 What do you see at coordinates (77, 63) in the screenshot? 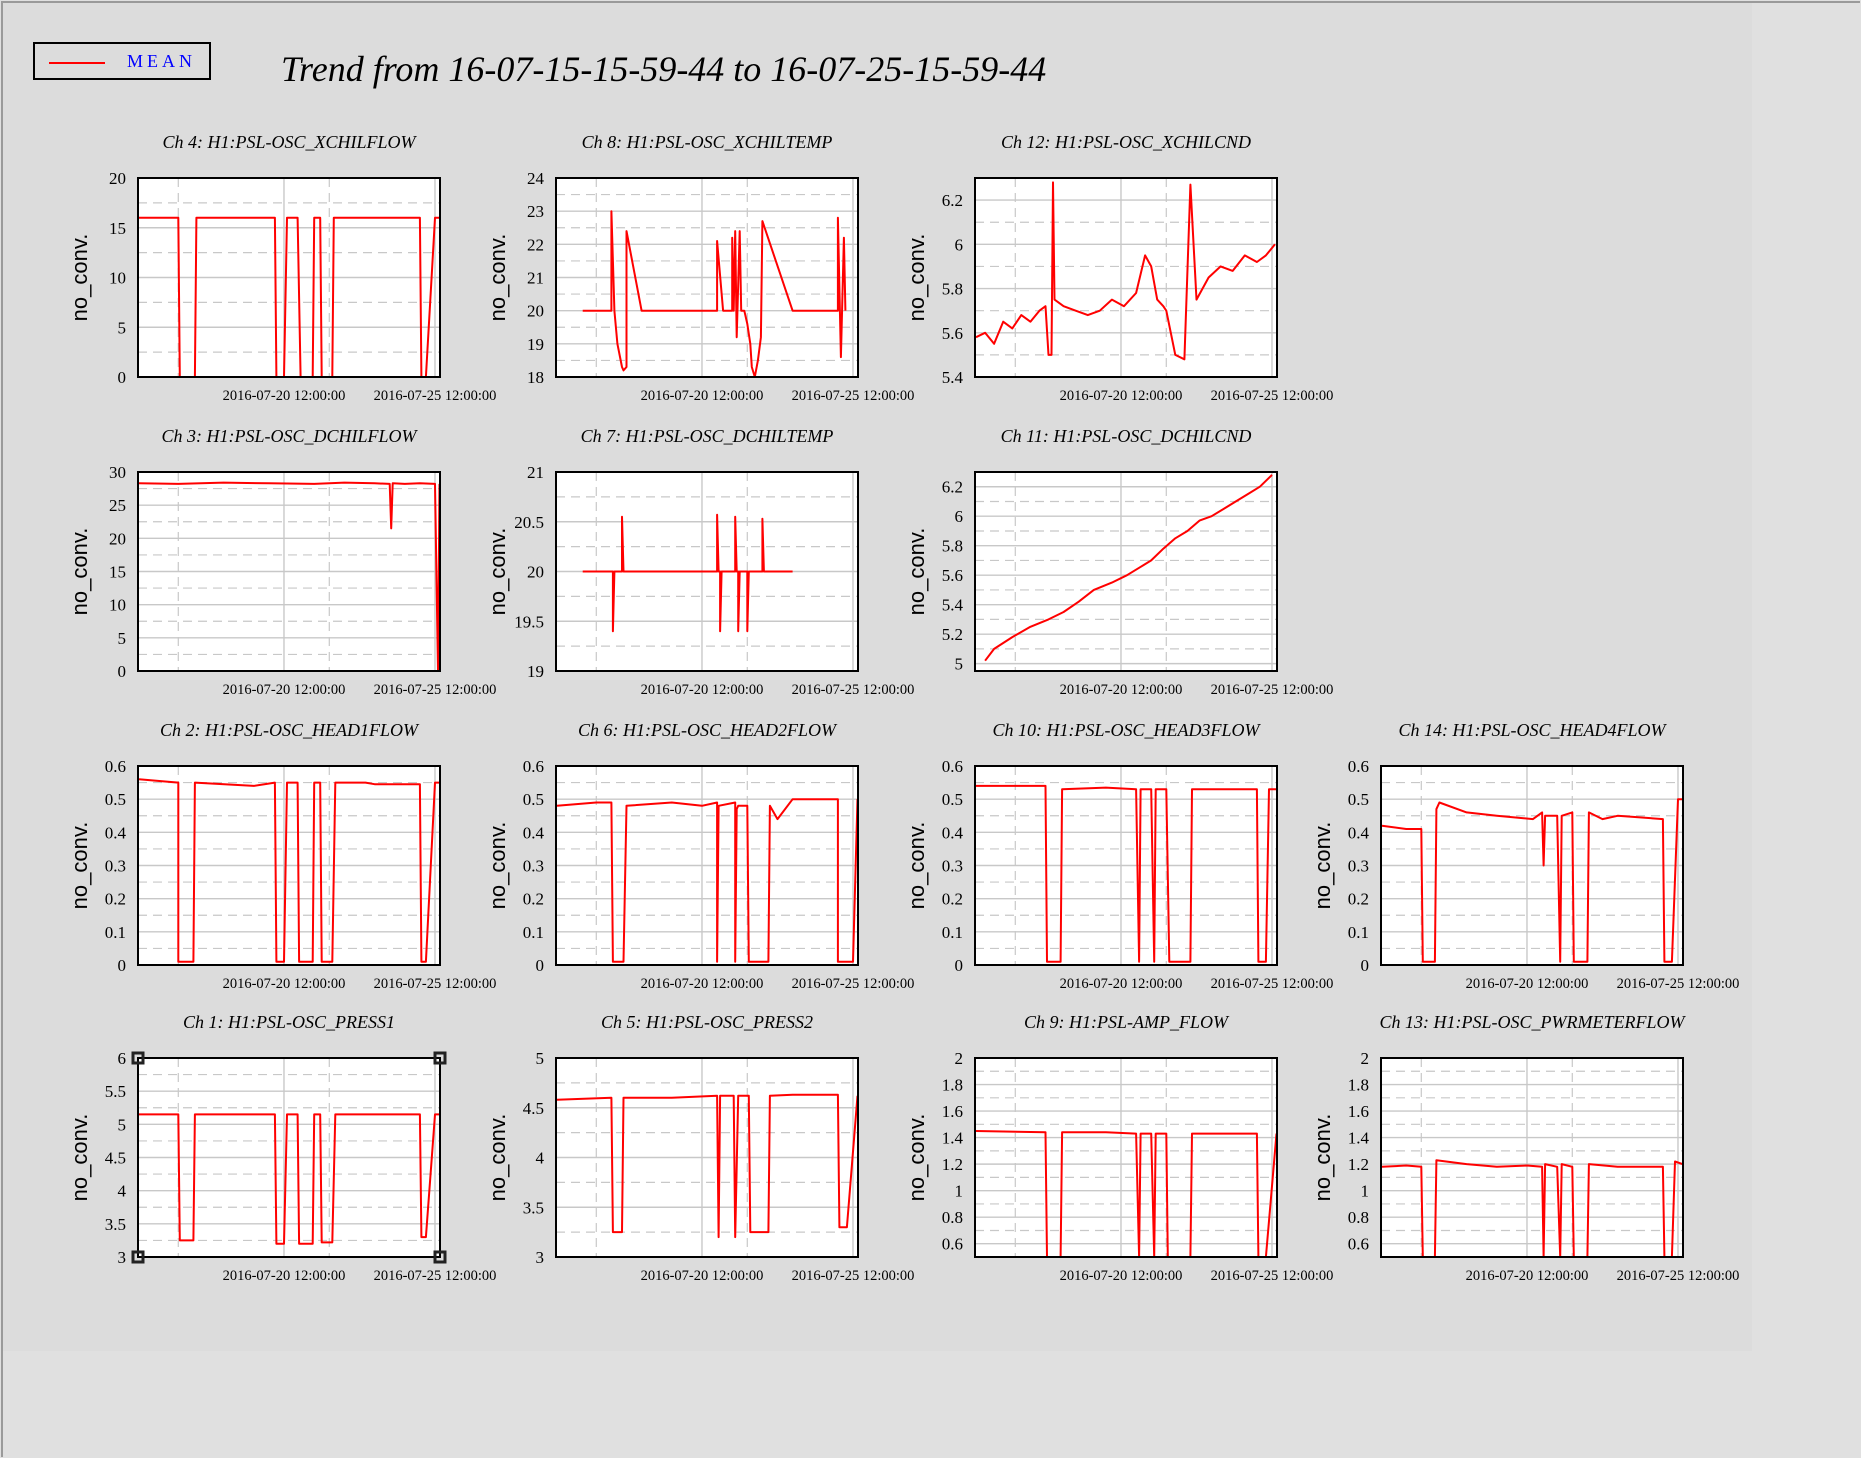
I see `legend-swatch` at bounding box center [77, 63].